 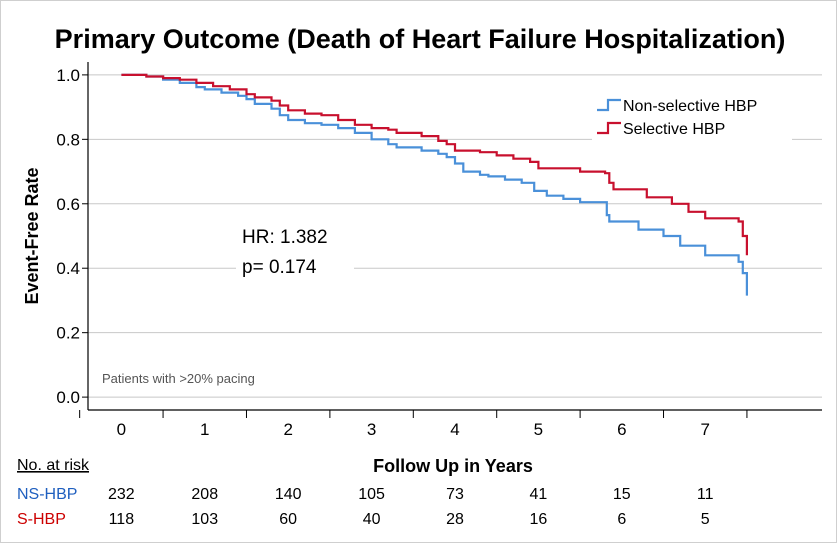 What do you see at coordinates (454, 429) in the screenshot?
I see `x-tick-label: 4` at bounding box center [454, 429].